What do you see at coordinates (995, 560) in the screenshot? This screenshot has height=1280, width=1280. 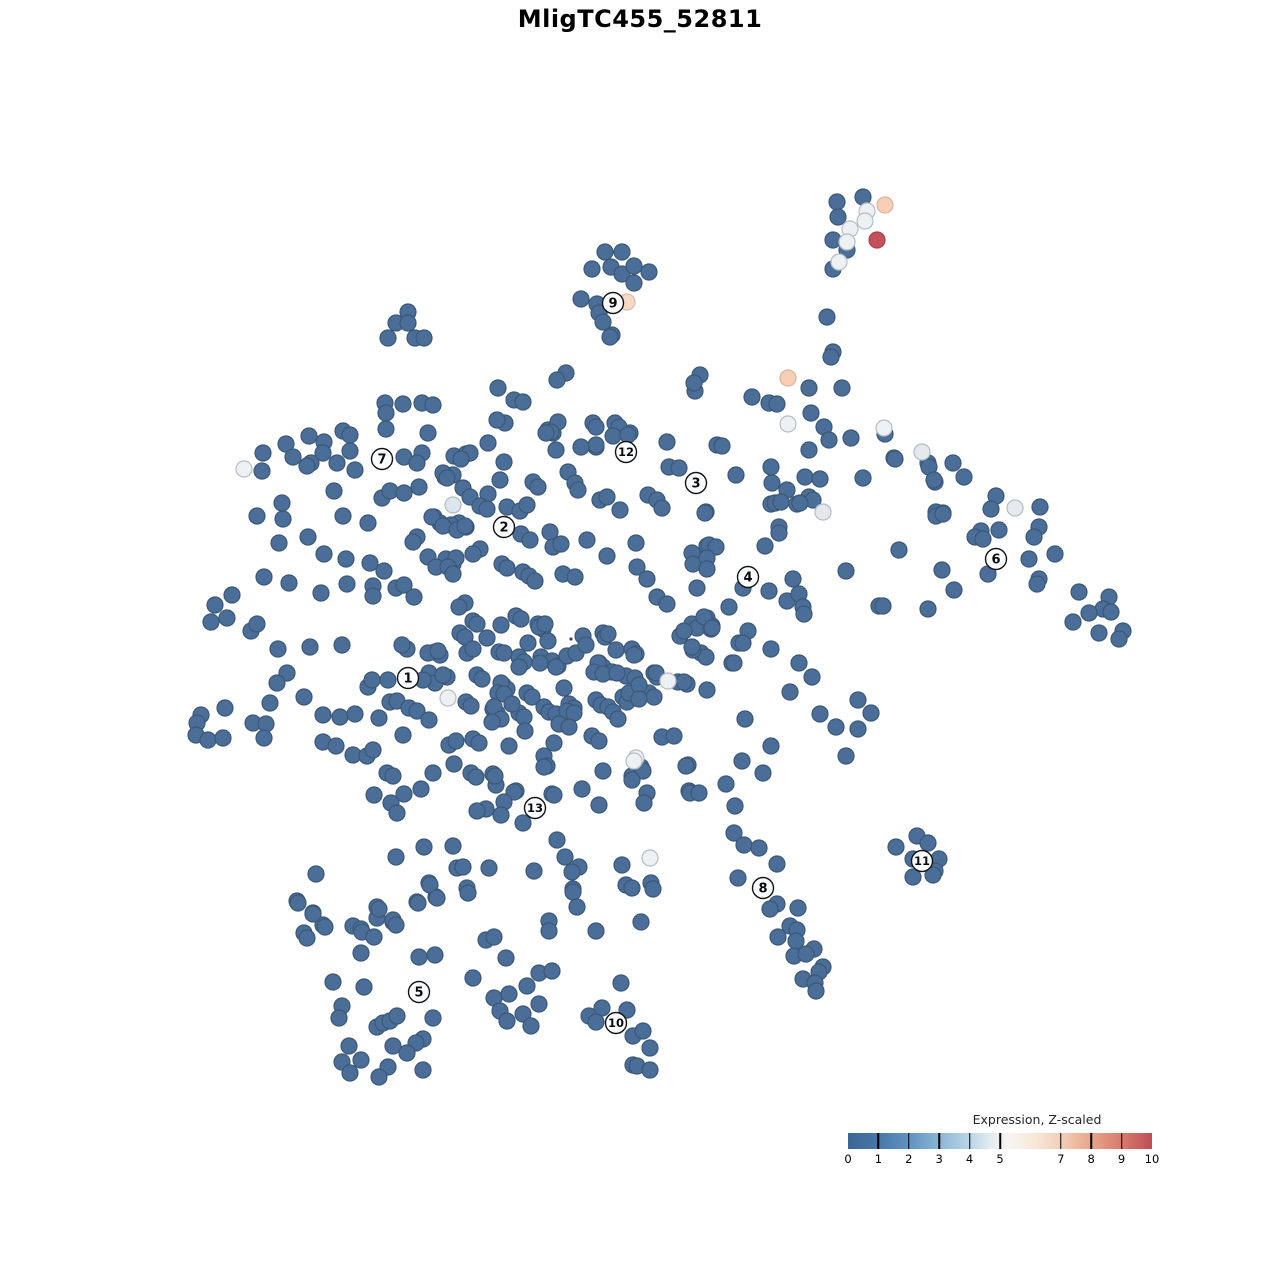 I see `cluster-label-6: 6` at bounding box center [995, 560].